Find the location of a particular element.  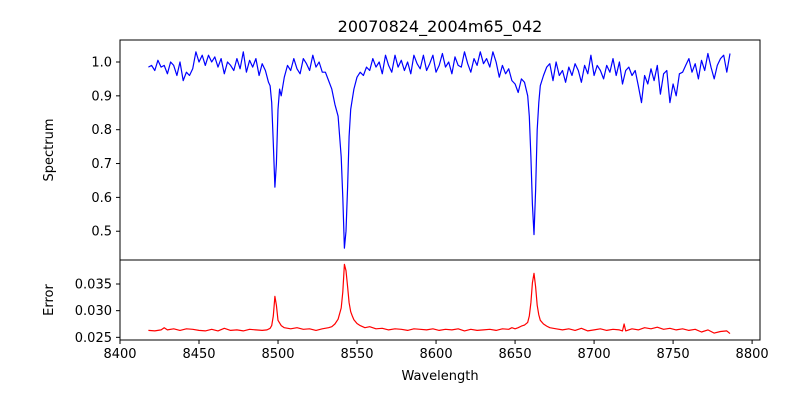

x-axis-label: Wavelength is located at coordinates (439, 376).